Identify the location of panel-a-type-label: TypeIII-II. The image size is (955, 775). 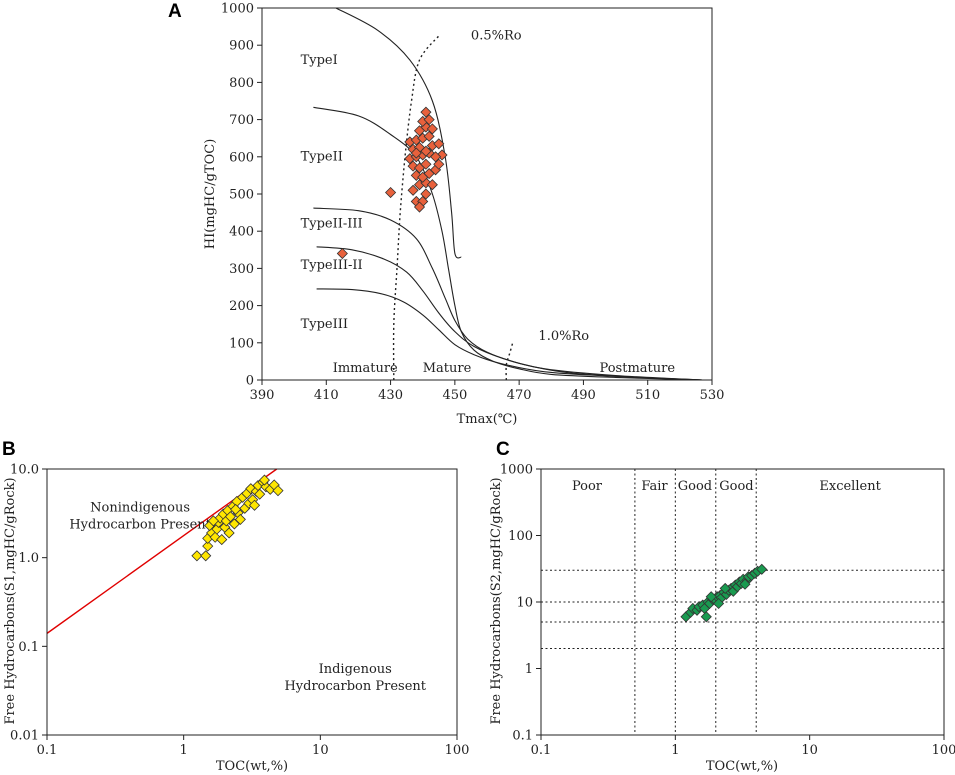
(332, 265).